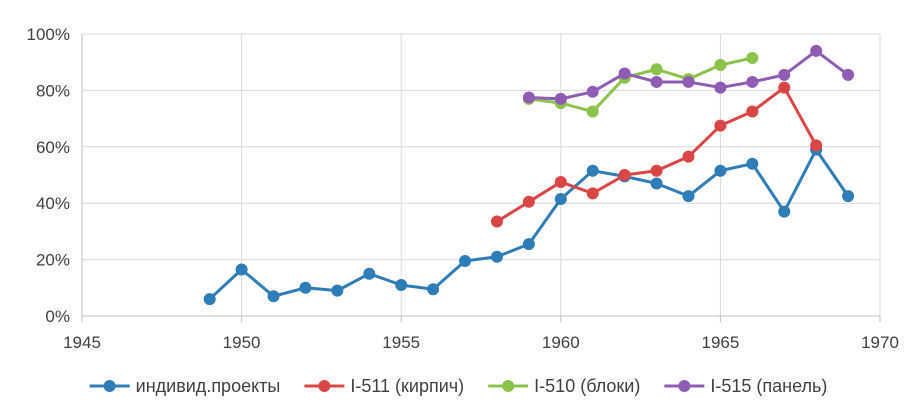  I want to click on y-tick-label: 100%, so click(48, 34).